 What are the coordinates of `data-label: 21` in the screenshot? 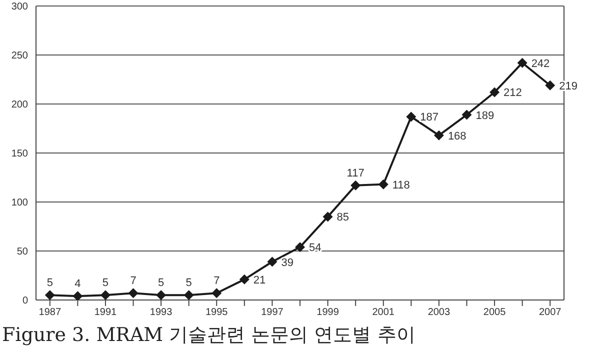 It's located at (259, 280).